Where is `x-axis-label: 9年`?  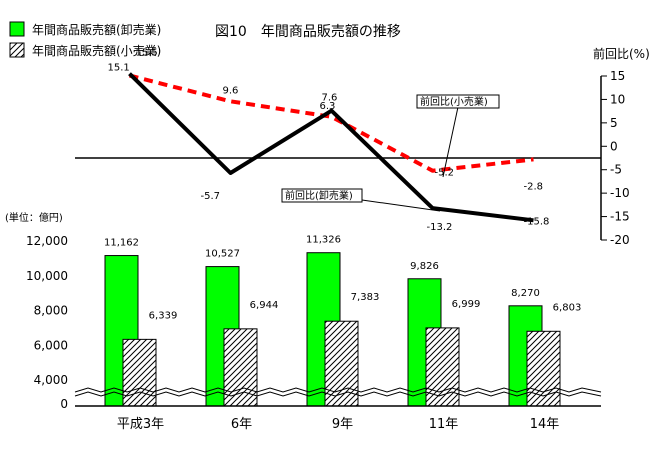 x-axis-label: 9年 is located at coordinates (342, 424).